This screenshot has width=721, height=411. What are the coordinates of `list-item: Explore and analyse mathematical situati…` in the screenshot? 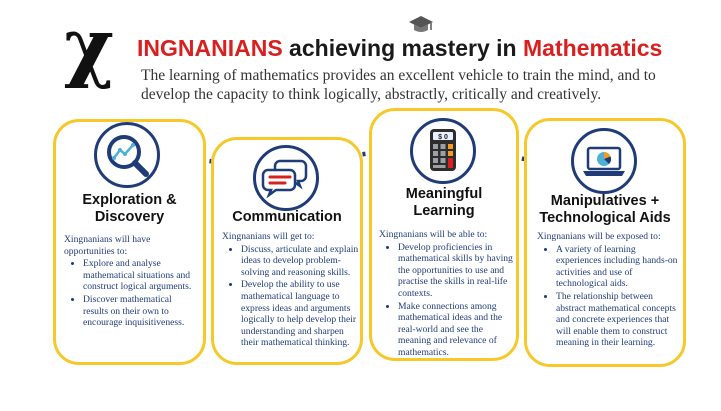 It's located at (140, 275).